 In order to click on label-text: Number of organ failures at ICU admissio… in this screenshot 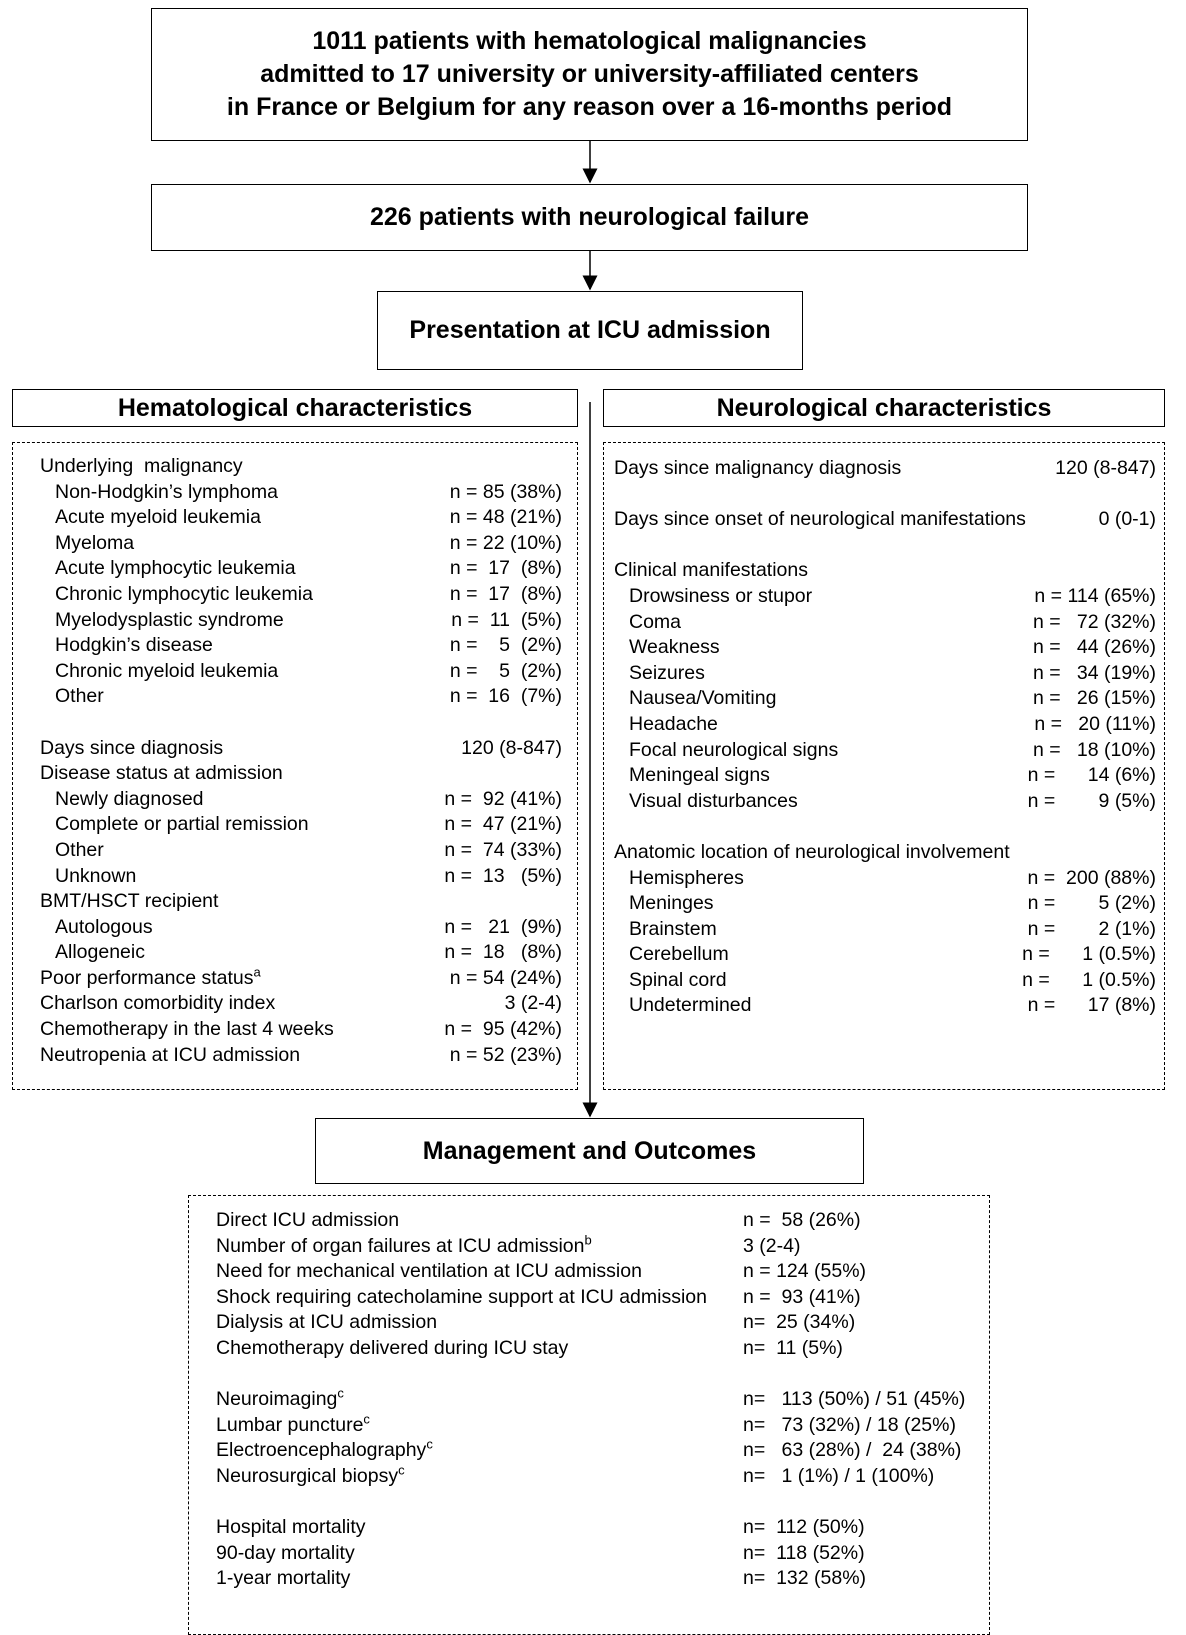, I will do `click(400, 1245)`.